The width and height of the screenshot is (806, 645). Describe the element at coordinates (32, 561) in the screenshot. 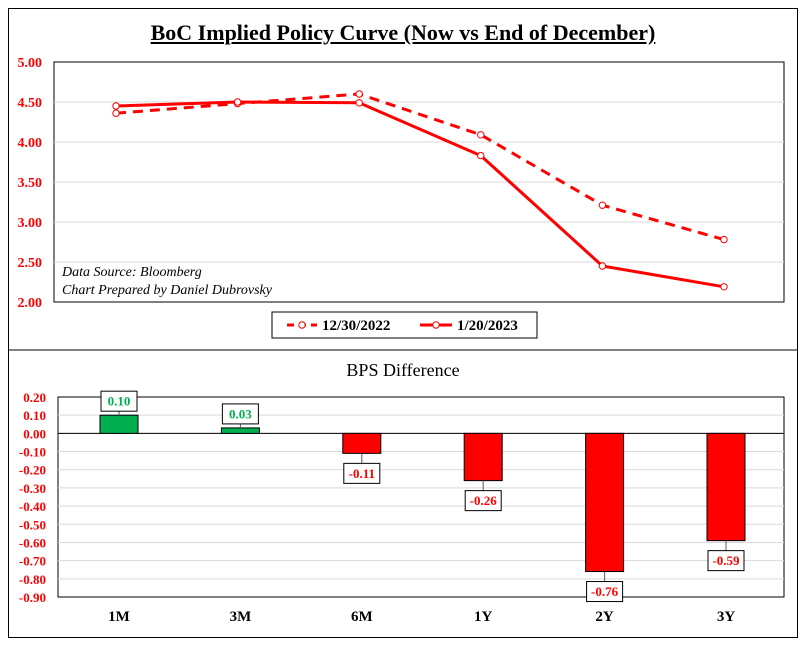

I see `bar-y-tick-label: -0.70` at that location.